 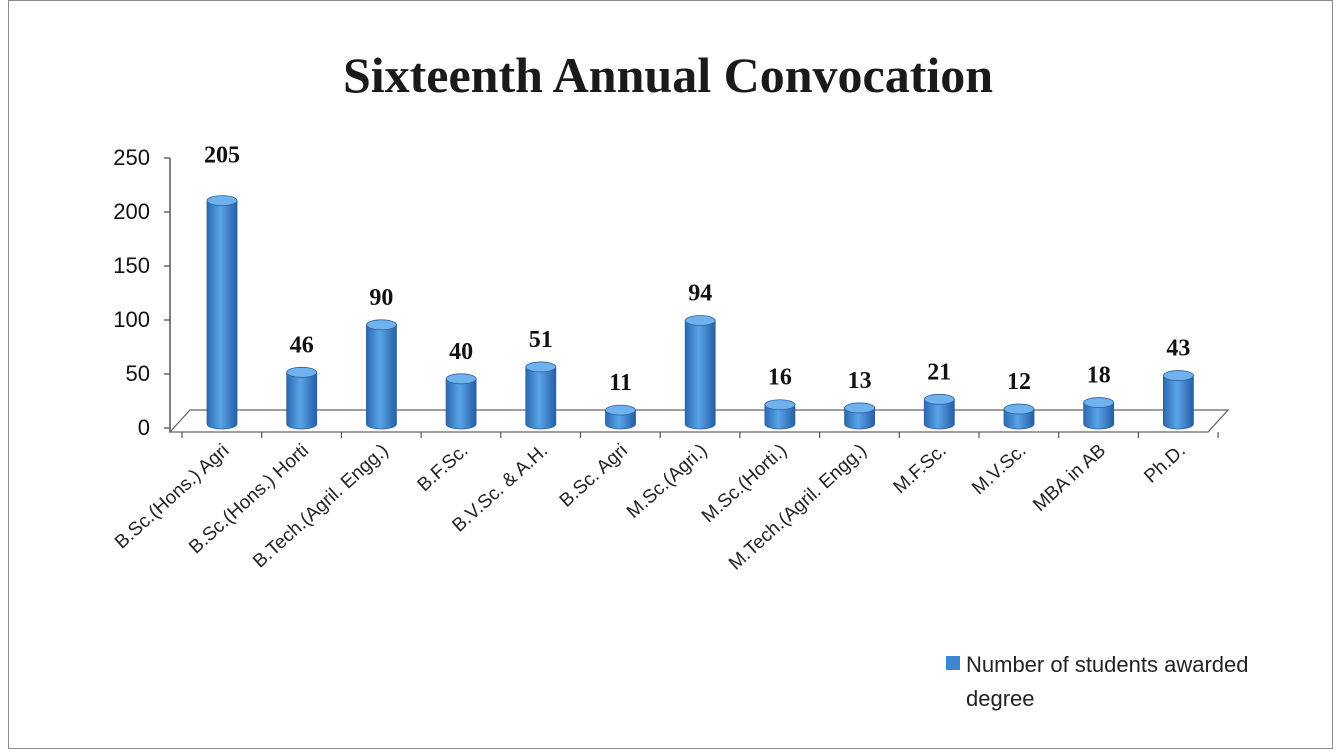 What do you see at coordinates (1097, 681) in the screenshot?
I see `legend: Number of students awarded degree` at bounding box center [1097, 681].